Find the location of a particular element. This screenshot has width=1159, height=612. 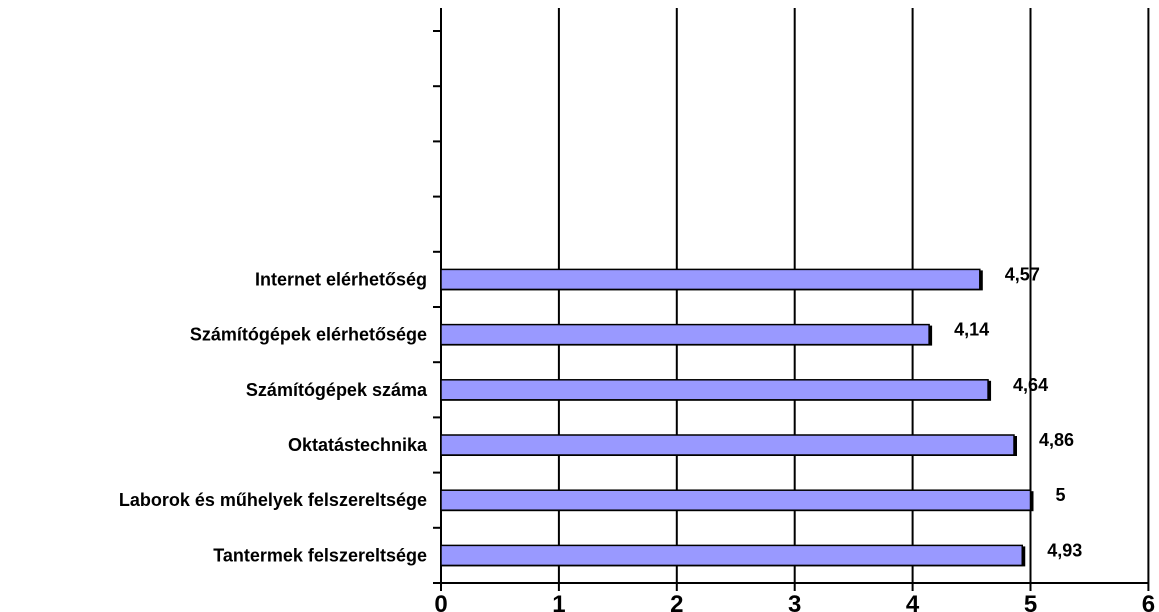

x-tick-label-0: 0 is located at coordinates (440, 601).